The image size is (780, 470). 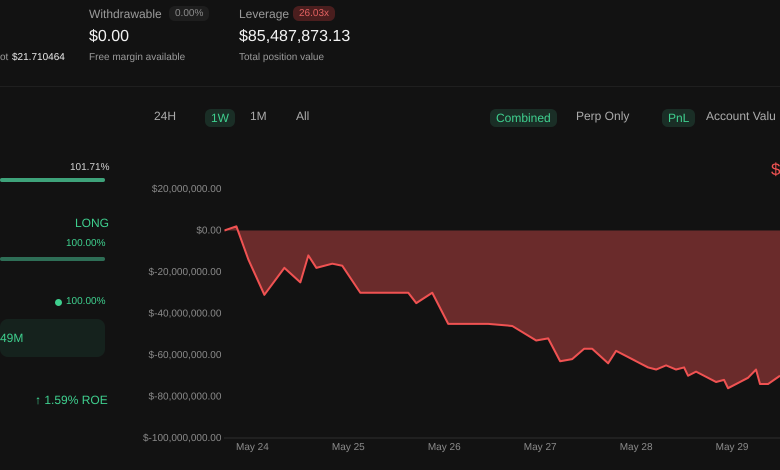 What do you see at coordinates (38, 57) in the screenshot?
I see `text: $21.710464` at bounding box center [38, 57].